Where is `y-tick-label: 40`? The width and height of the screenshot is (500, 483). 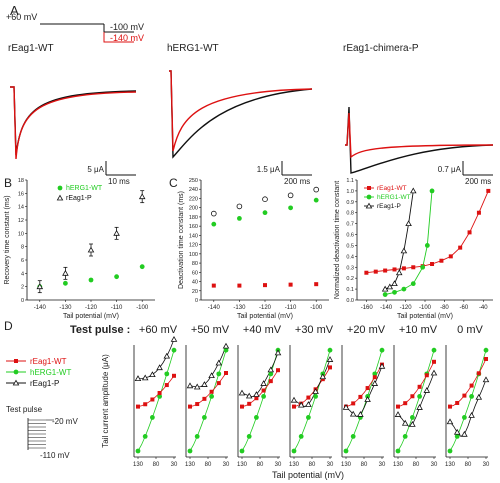
y-tick-label: 40 is located at coordinates (195, 283).